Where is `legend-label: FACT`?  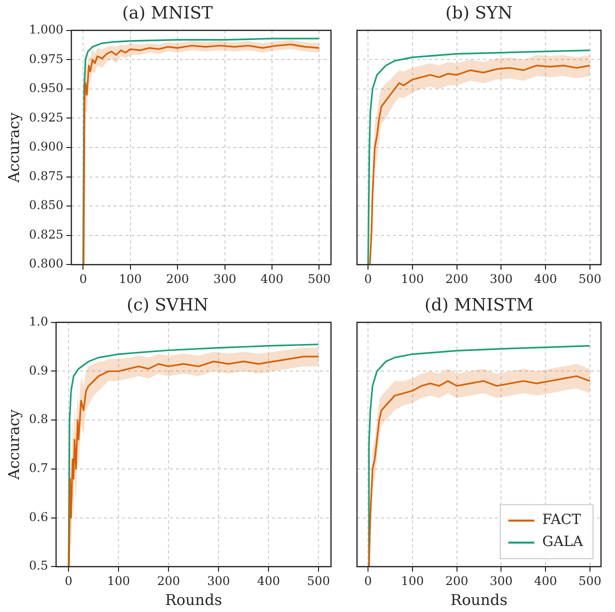 legend-label: FACT is located at coordinates (562, 520).